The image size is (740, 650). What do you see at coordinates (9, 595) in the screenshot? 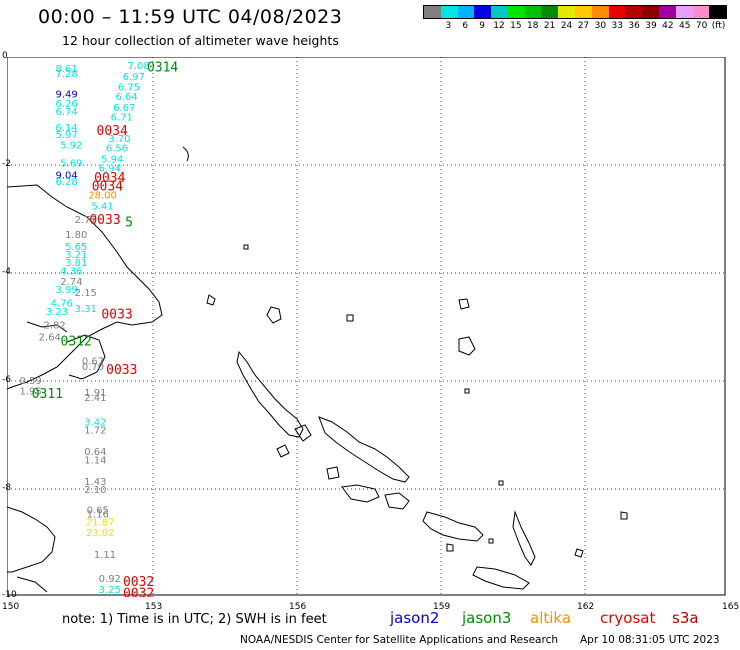
I see `y-tick-label: -10` at bounding box center [9, 595].